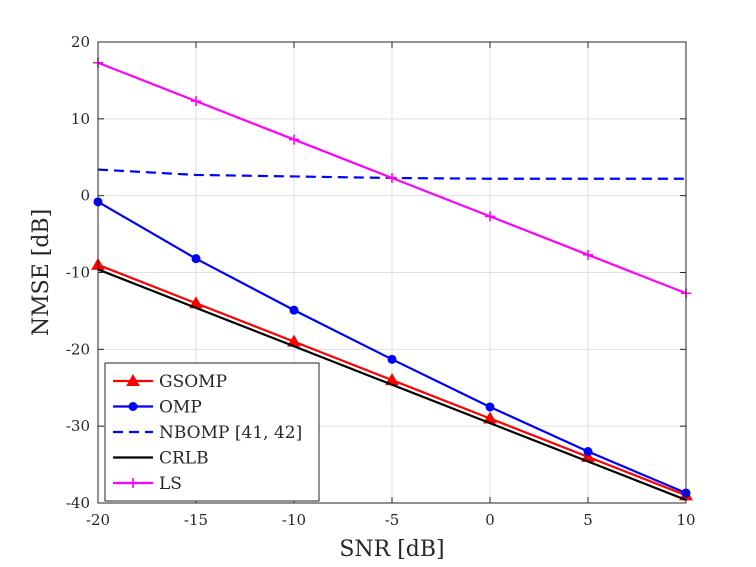 This screenshot has height=567, width=756. Describe the element at coordinates (180, 408) in the screenshot. I see `legend-label-omp: OMP` at that location.